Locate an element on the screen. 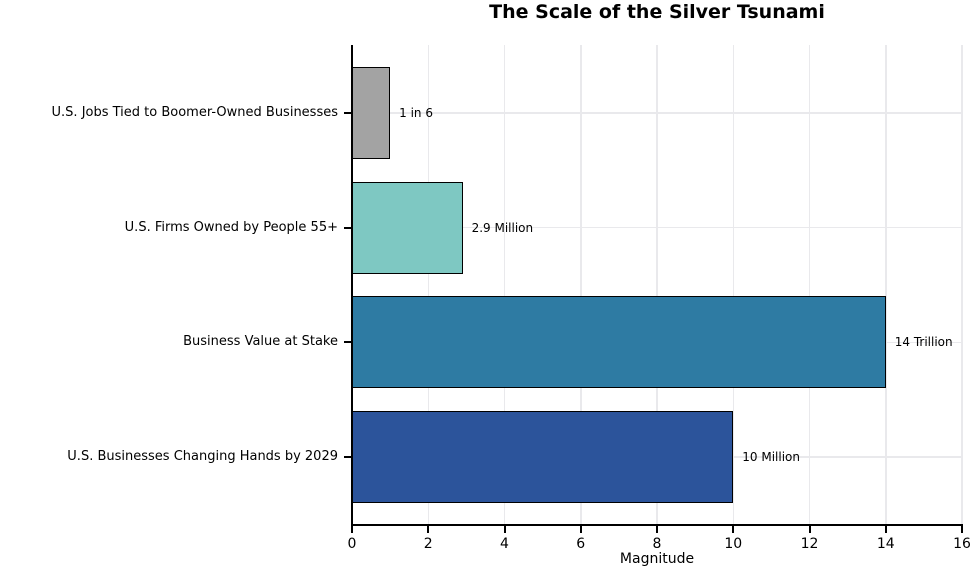 The width and height of the screenshot is (974, 573). x-axis-tick-label: 14 is located at coordinates (885, 544).